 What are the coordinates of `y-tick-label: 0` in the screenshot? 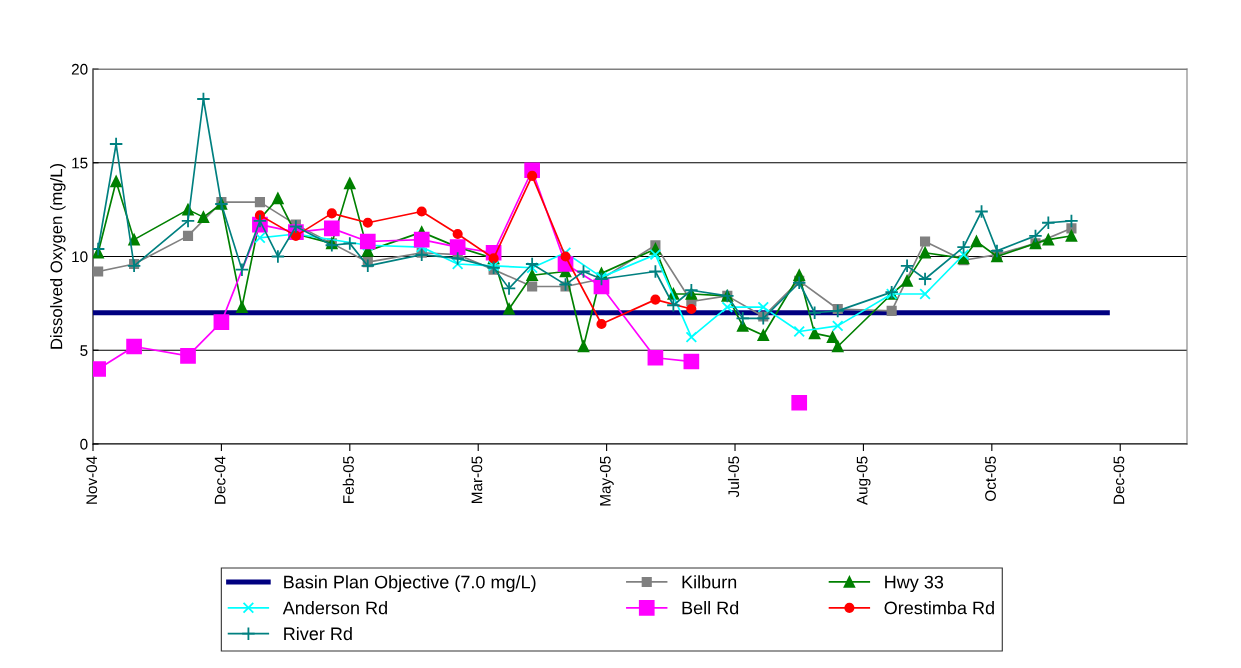 It's located at (84, 444).